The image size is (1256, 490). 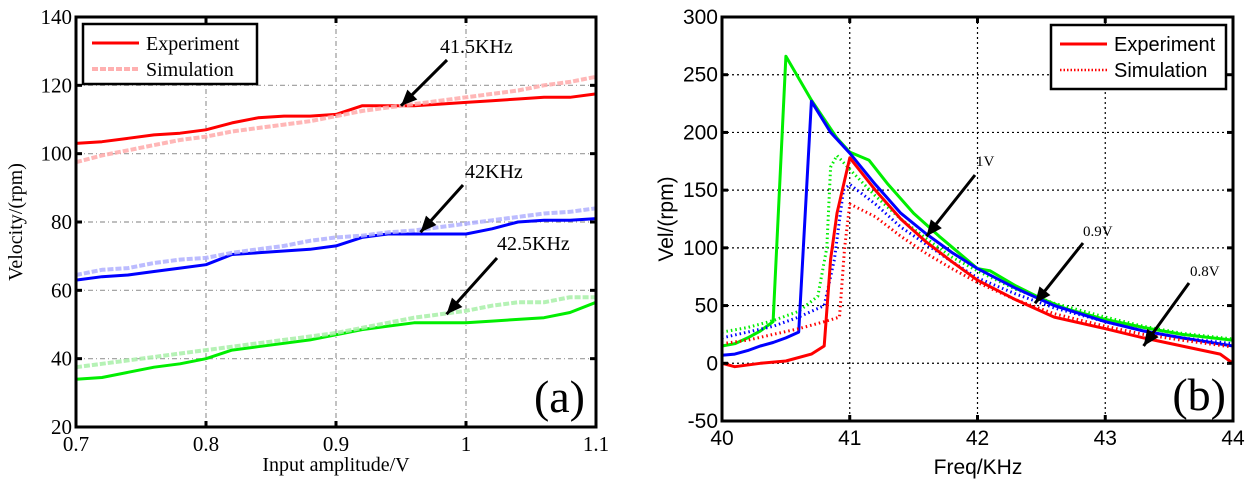 What do you see at coordinates (1160, 71) in the screenshot?
I see `chart-b-legend-label-simulation: Simulation` at bounding box center [1160, 71].